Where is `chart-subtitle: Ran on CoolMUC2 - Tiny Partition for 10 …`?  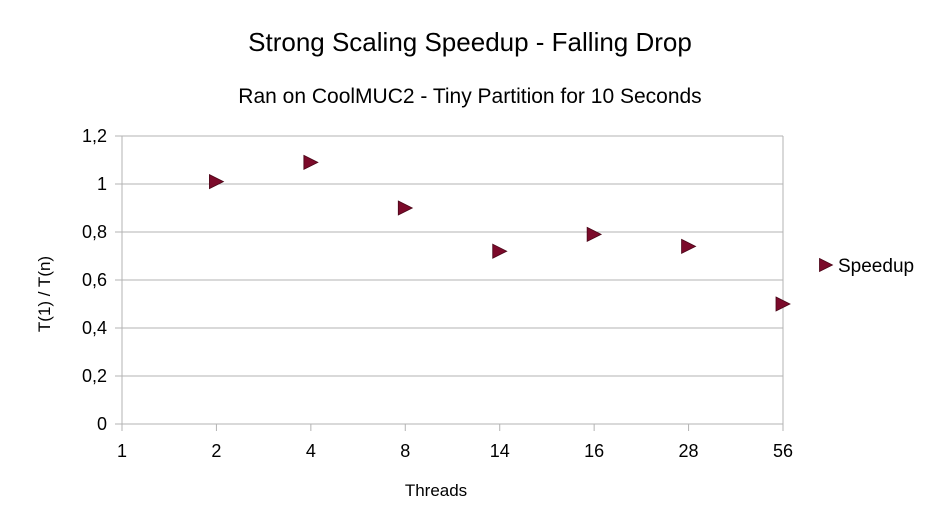
chart-subtitle: Ran on CoolMUC2 - Tiny Partition for 10 … is located at coordinates (469, 96).